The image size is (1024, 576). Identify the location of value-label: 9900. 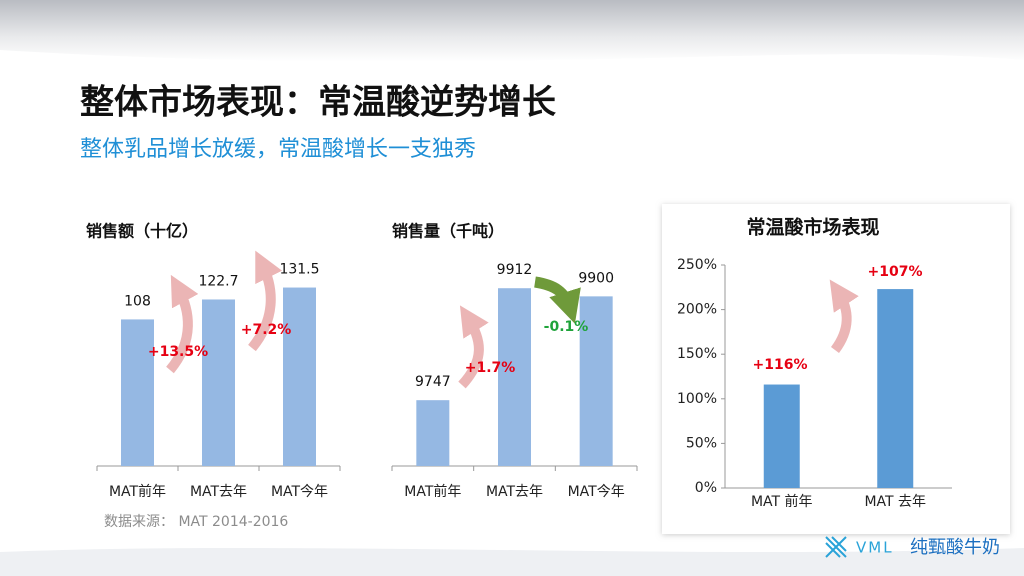
(596, 278).